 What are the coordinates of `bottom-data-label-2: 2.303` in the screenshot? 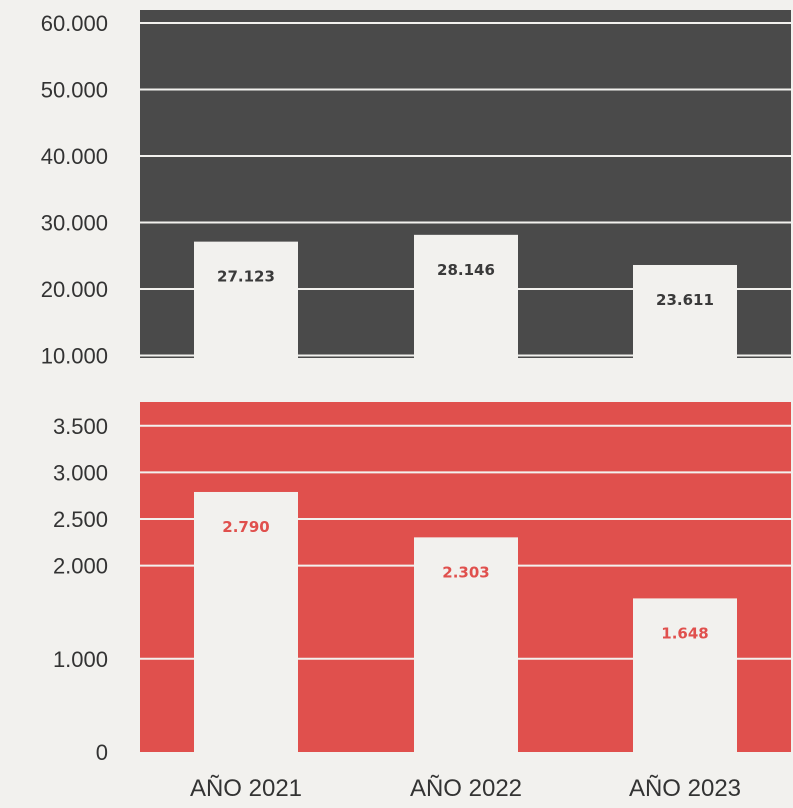 It's located at (465, 572).